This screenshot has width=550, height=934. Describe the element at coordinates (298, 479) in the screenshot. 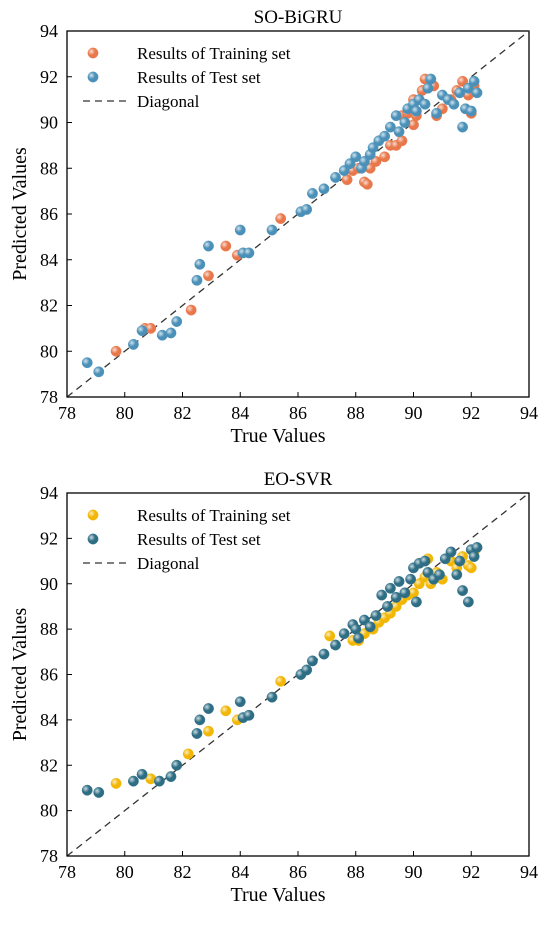

I see `chart-title: EO-SVR` at that location.